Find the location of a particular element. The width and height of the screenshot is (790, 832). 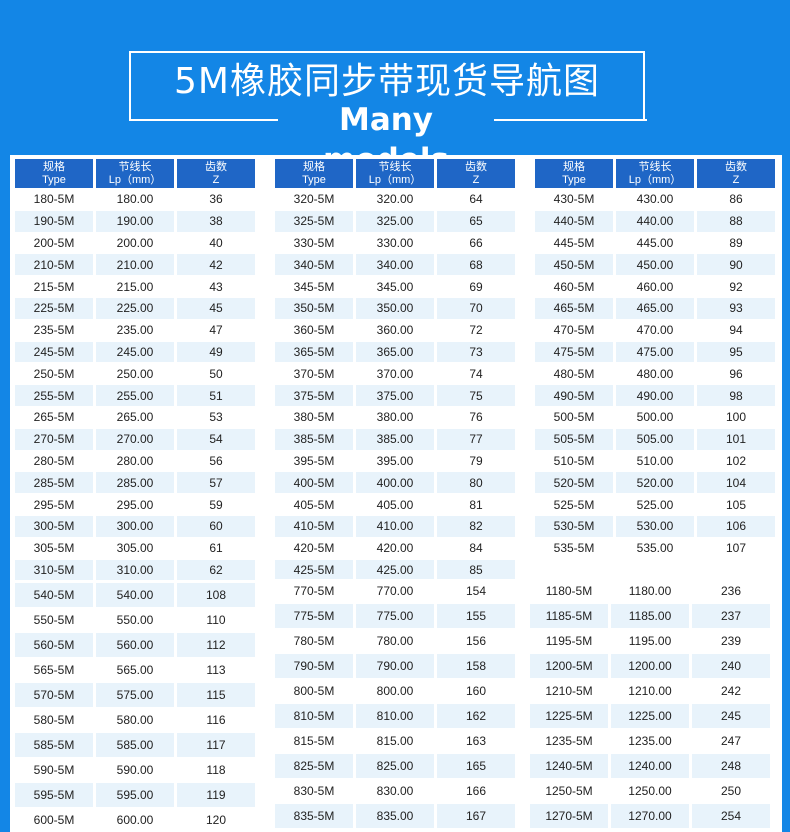

table-row: 1270-5M 1270.00 254 is located at coordinates (650, 816).